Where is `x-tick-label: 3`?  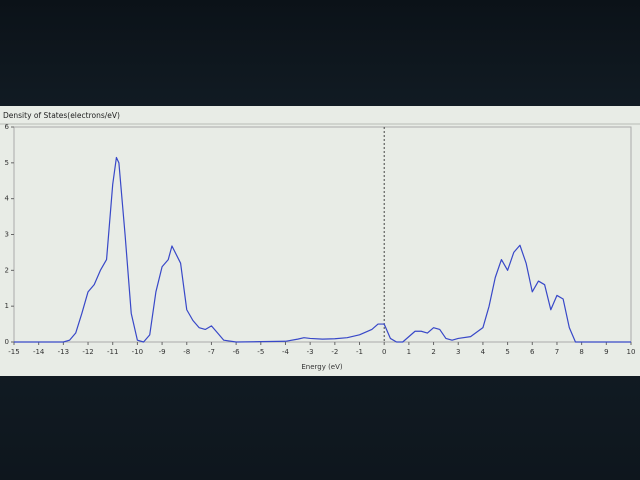
x-tick-label: 3 is located at coordinates (458, 352).